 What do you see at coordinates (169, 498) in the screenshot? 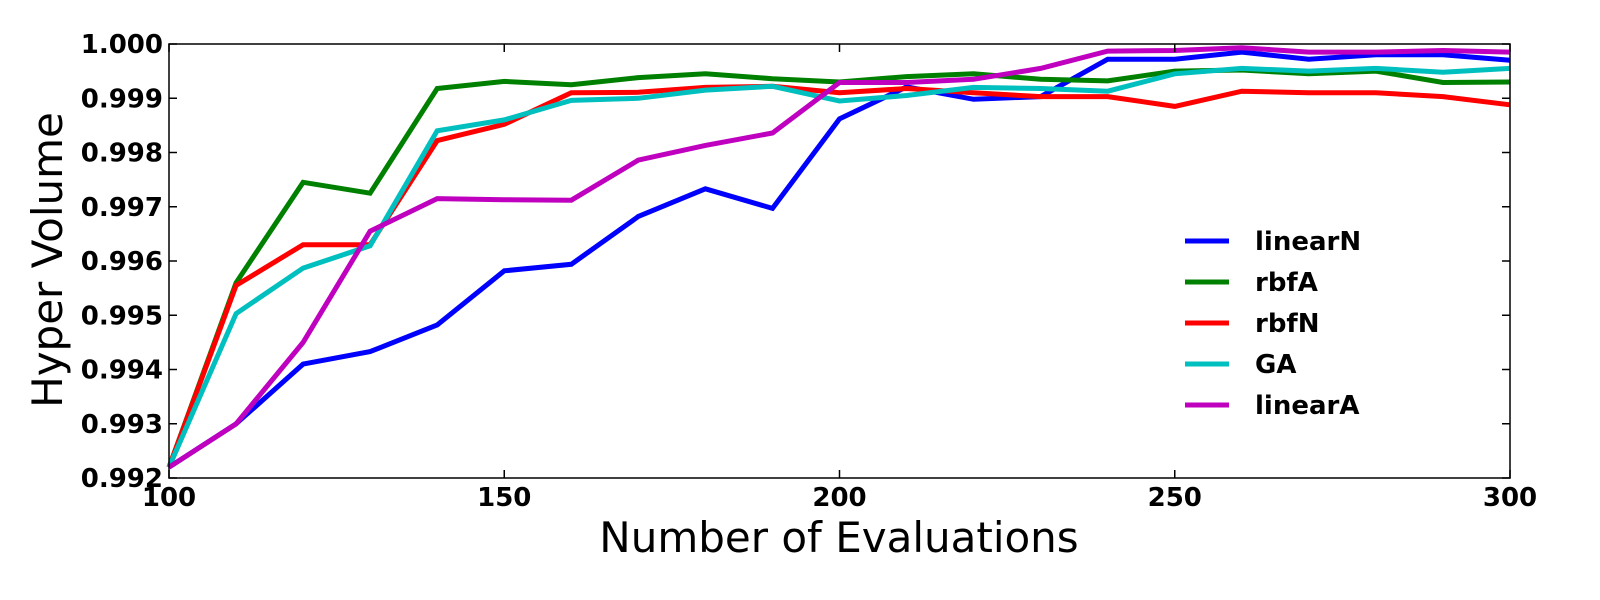
I see `x-tick-label: 100` at bounding box center [169, 498].